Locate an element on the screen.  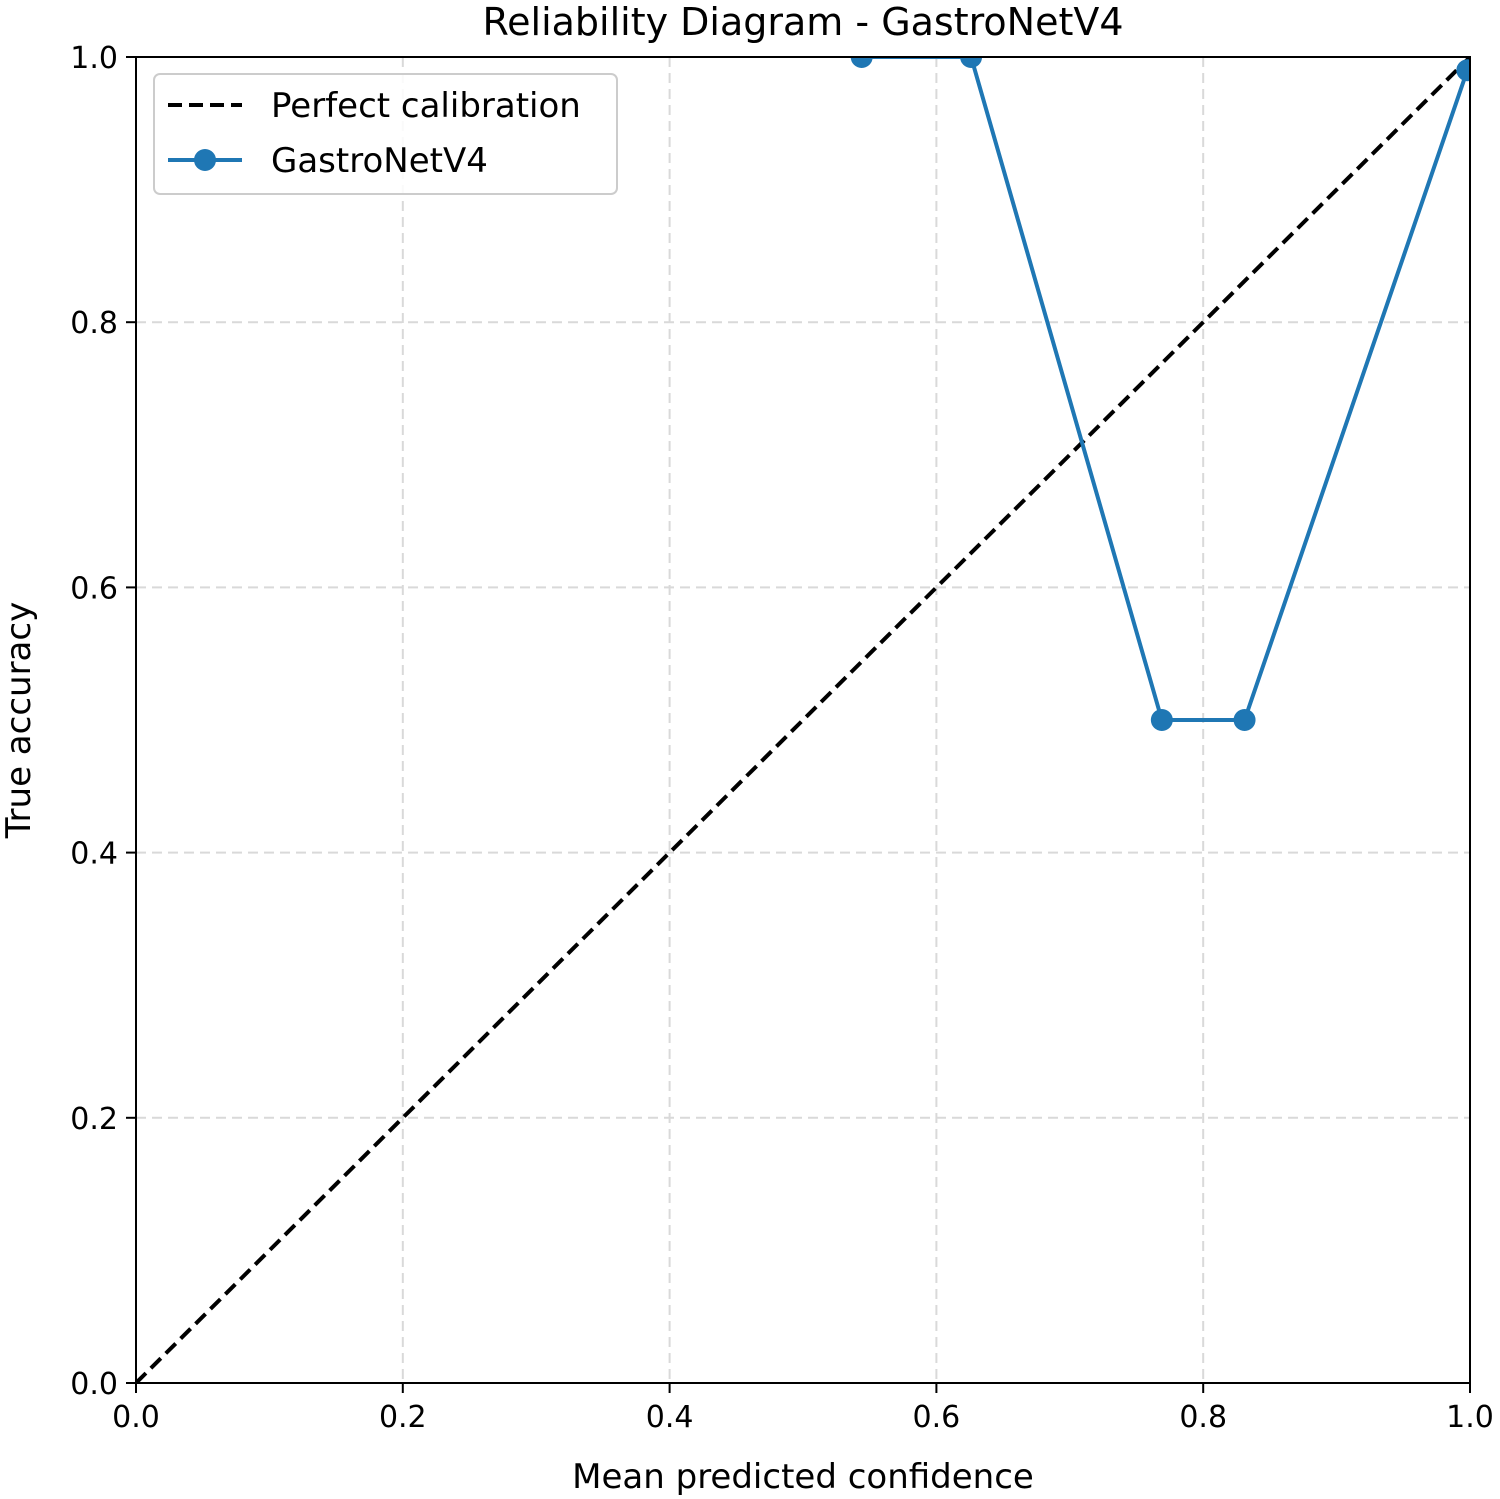
chart-title: Reliability Diagram - GastroNetV4 is located at coordinates (802, 22).